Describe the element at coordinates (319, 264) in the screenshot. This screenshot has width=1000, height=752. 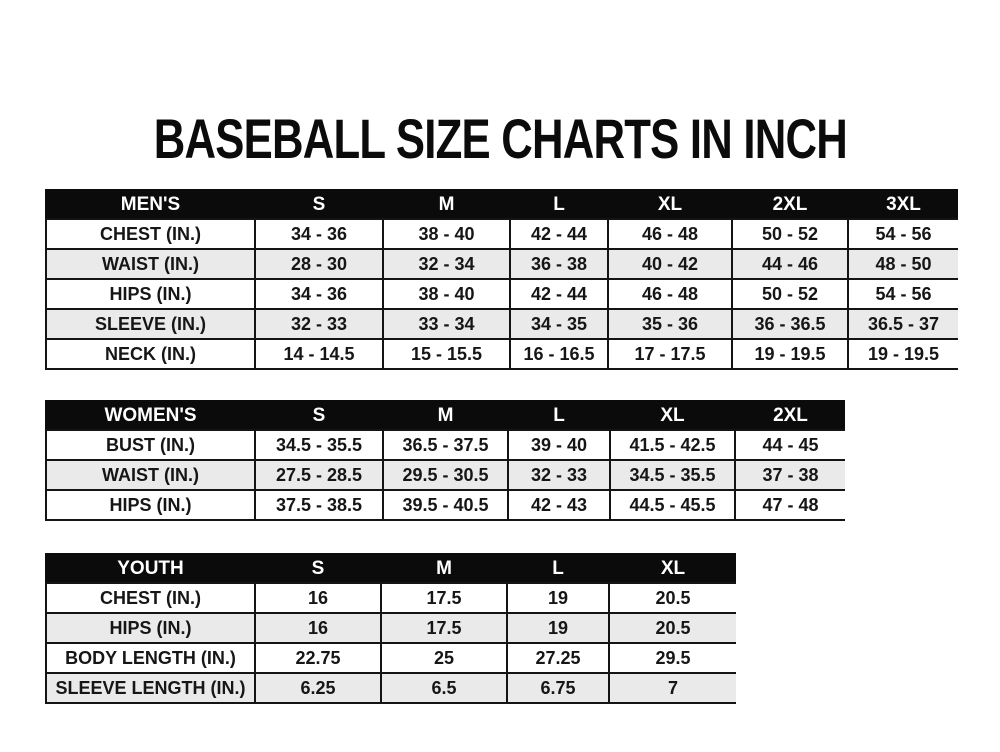
I see `size-value: 28 - 30` at that location.